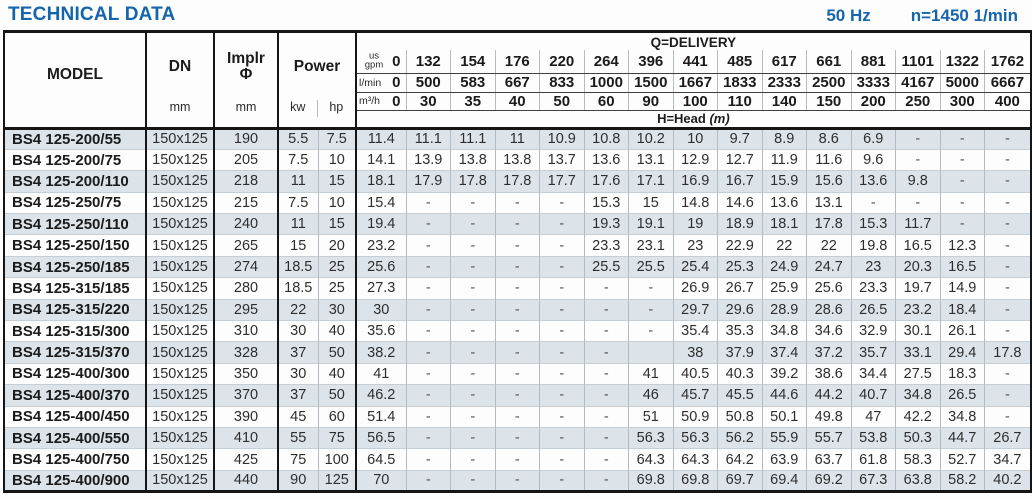  Describe the element at coordinates (693, 120) in the screenshot. I see `head-label-cell: H=Head (m)` at that location.